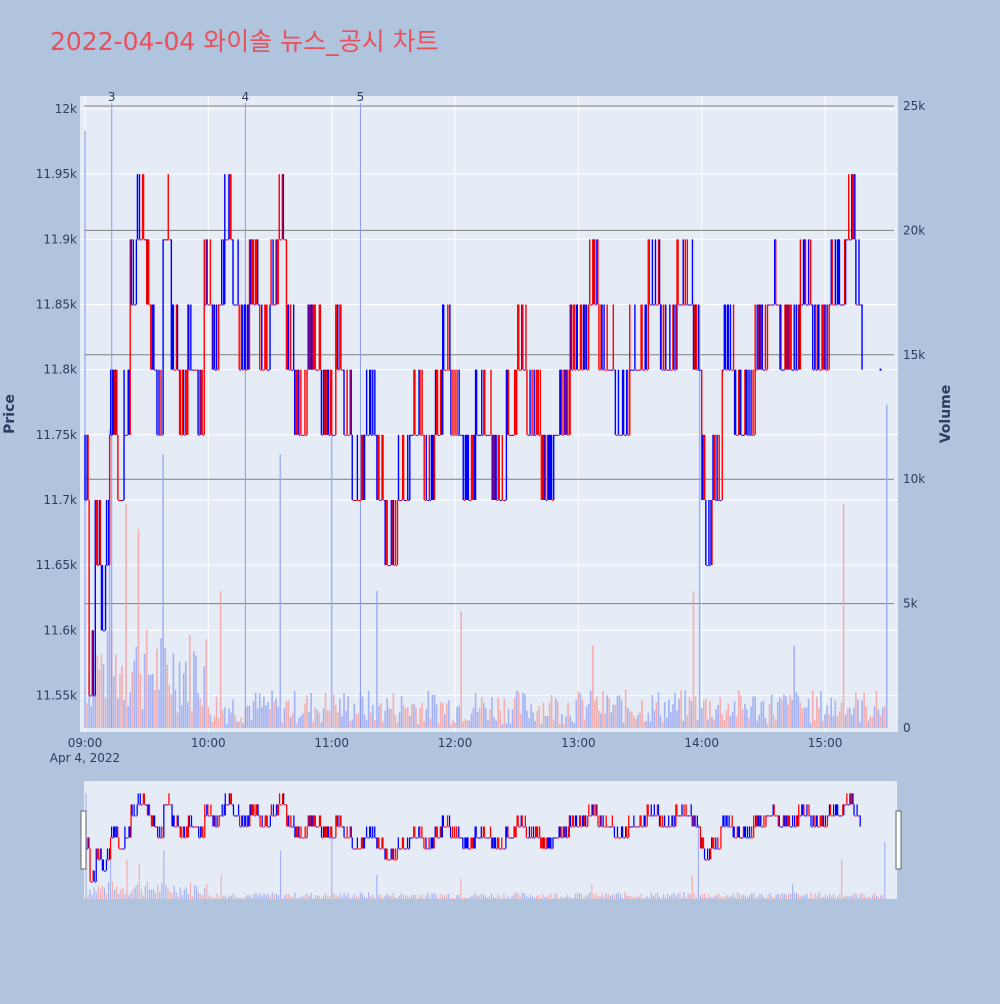 This screenshot has width=1000, height=1004. I want to click on range-handle-left, so click(83, 840).